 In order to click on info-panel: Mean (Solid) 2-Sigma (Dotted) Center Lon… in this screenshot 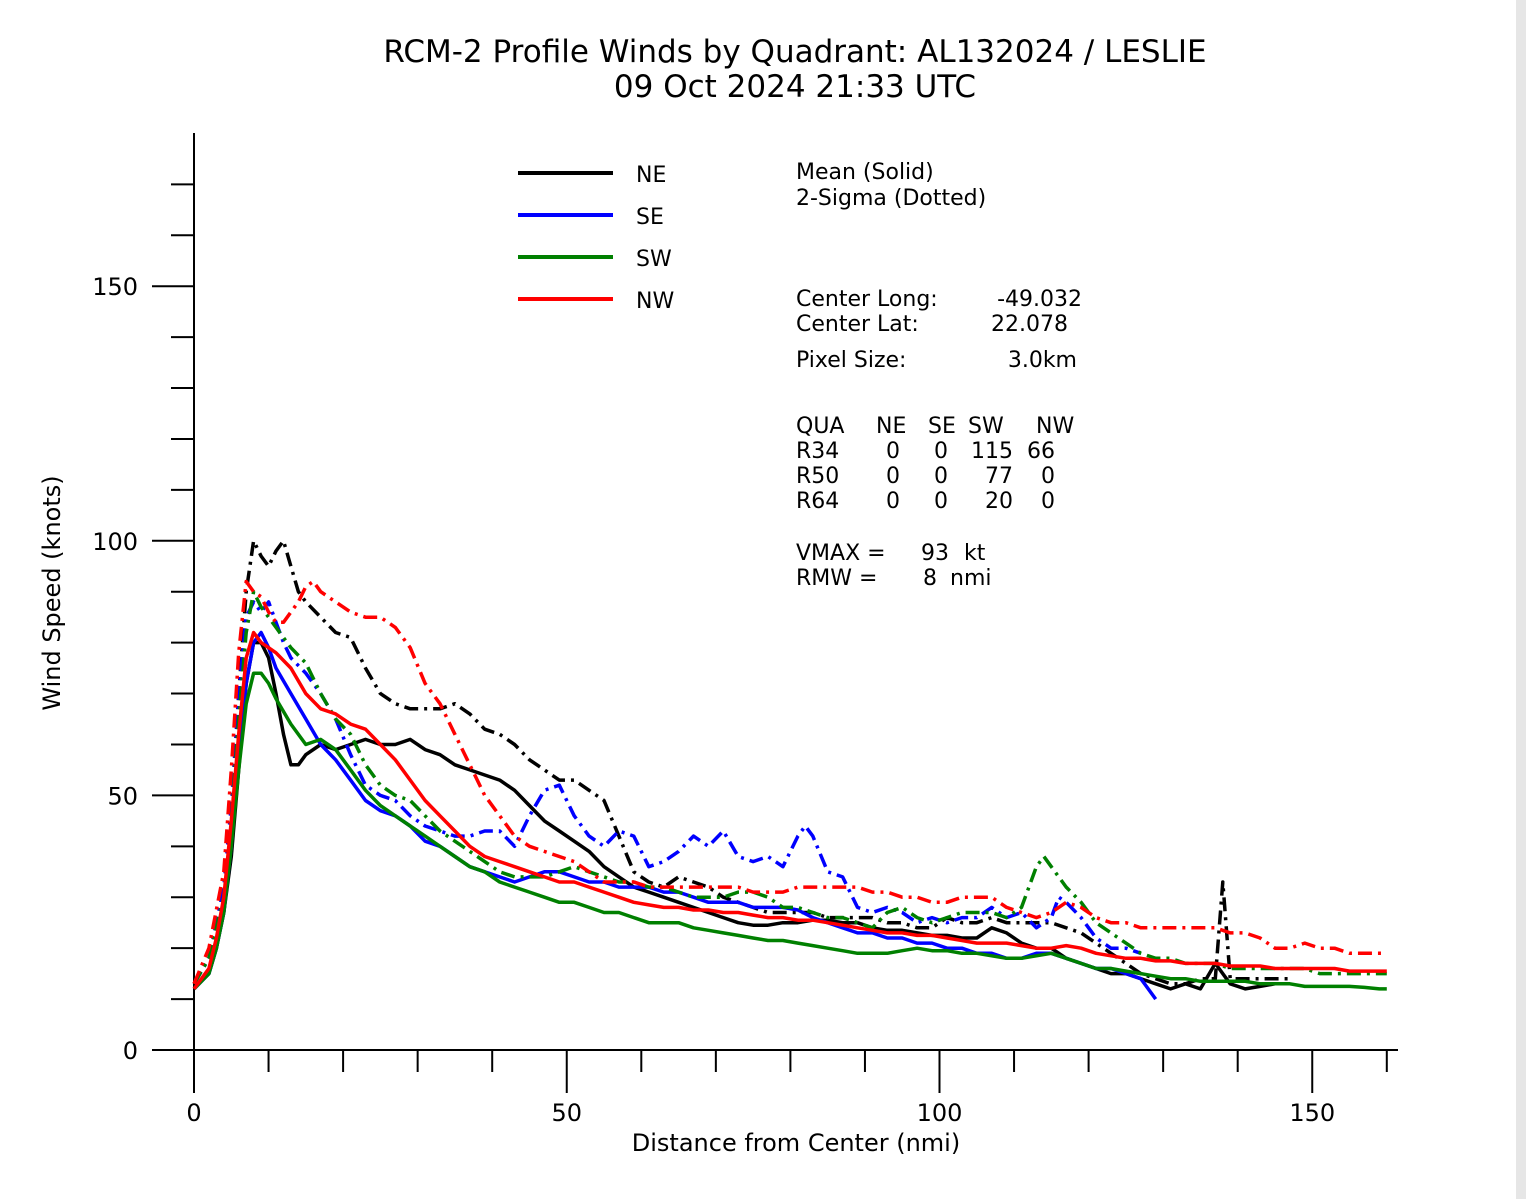, I will do `click(939, 375)`.